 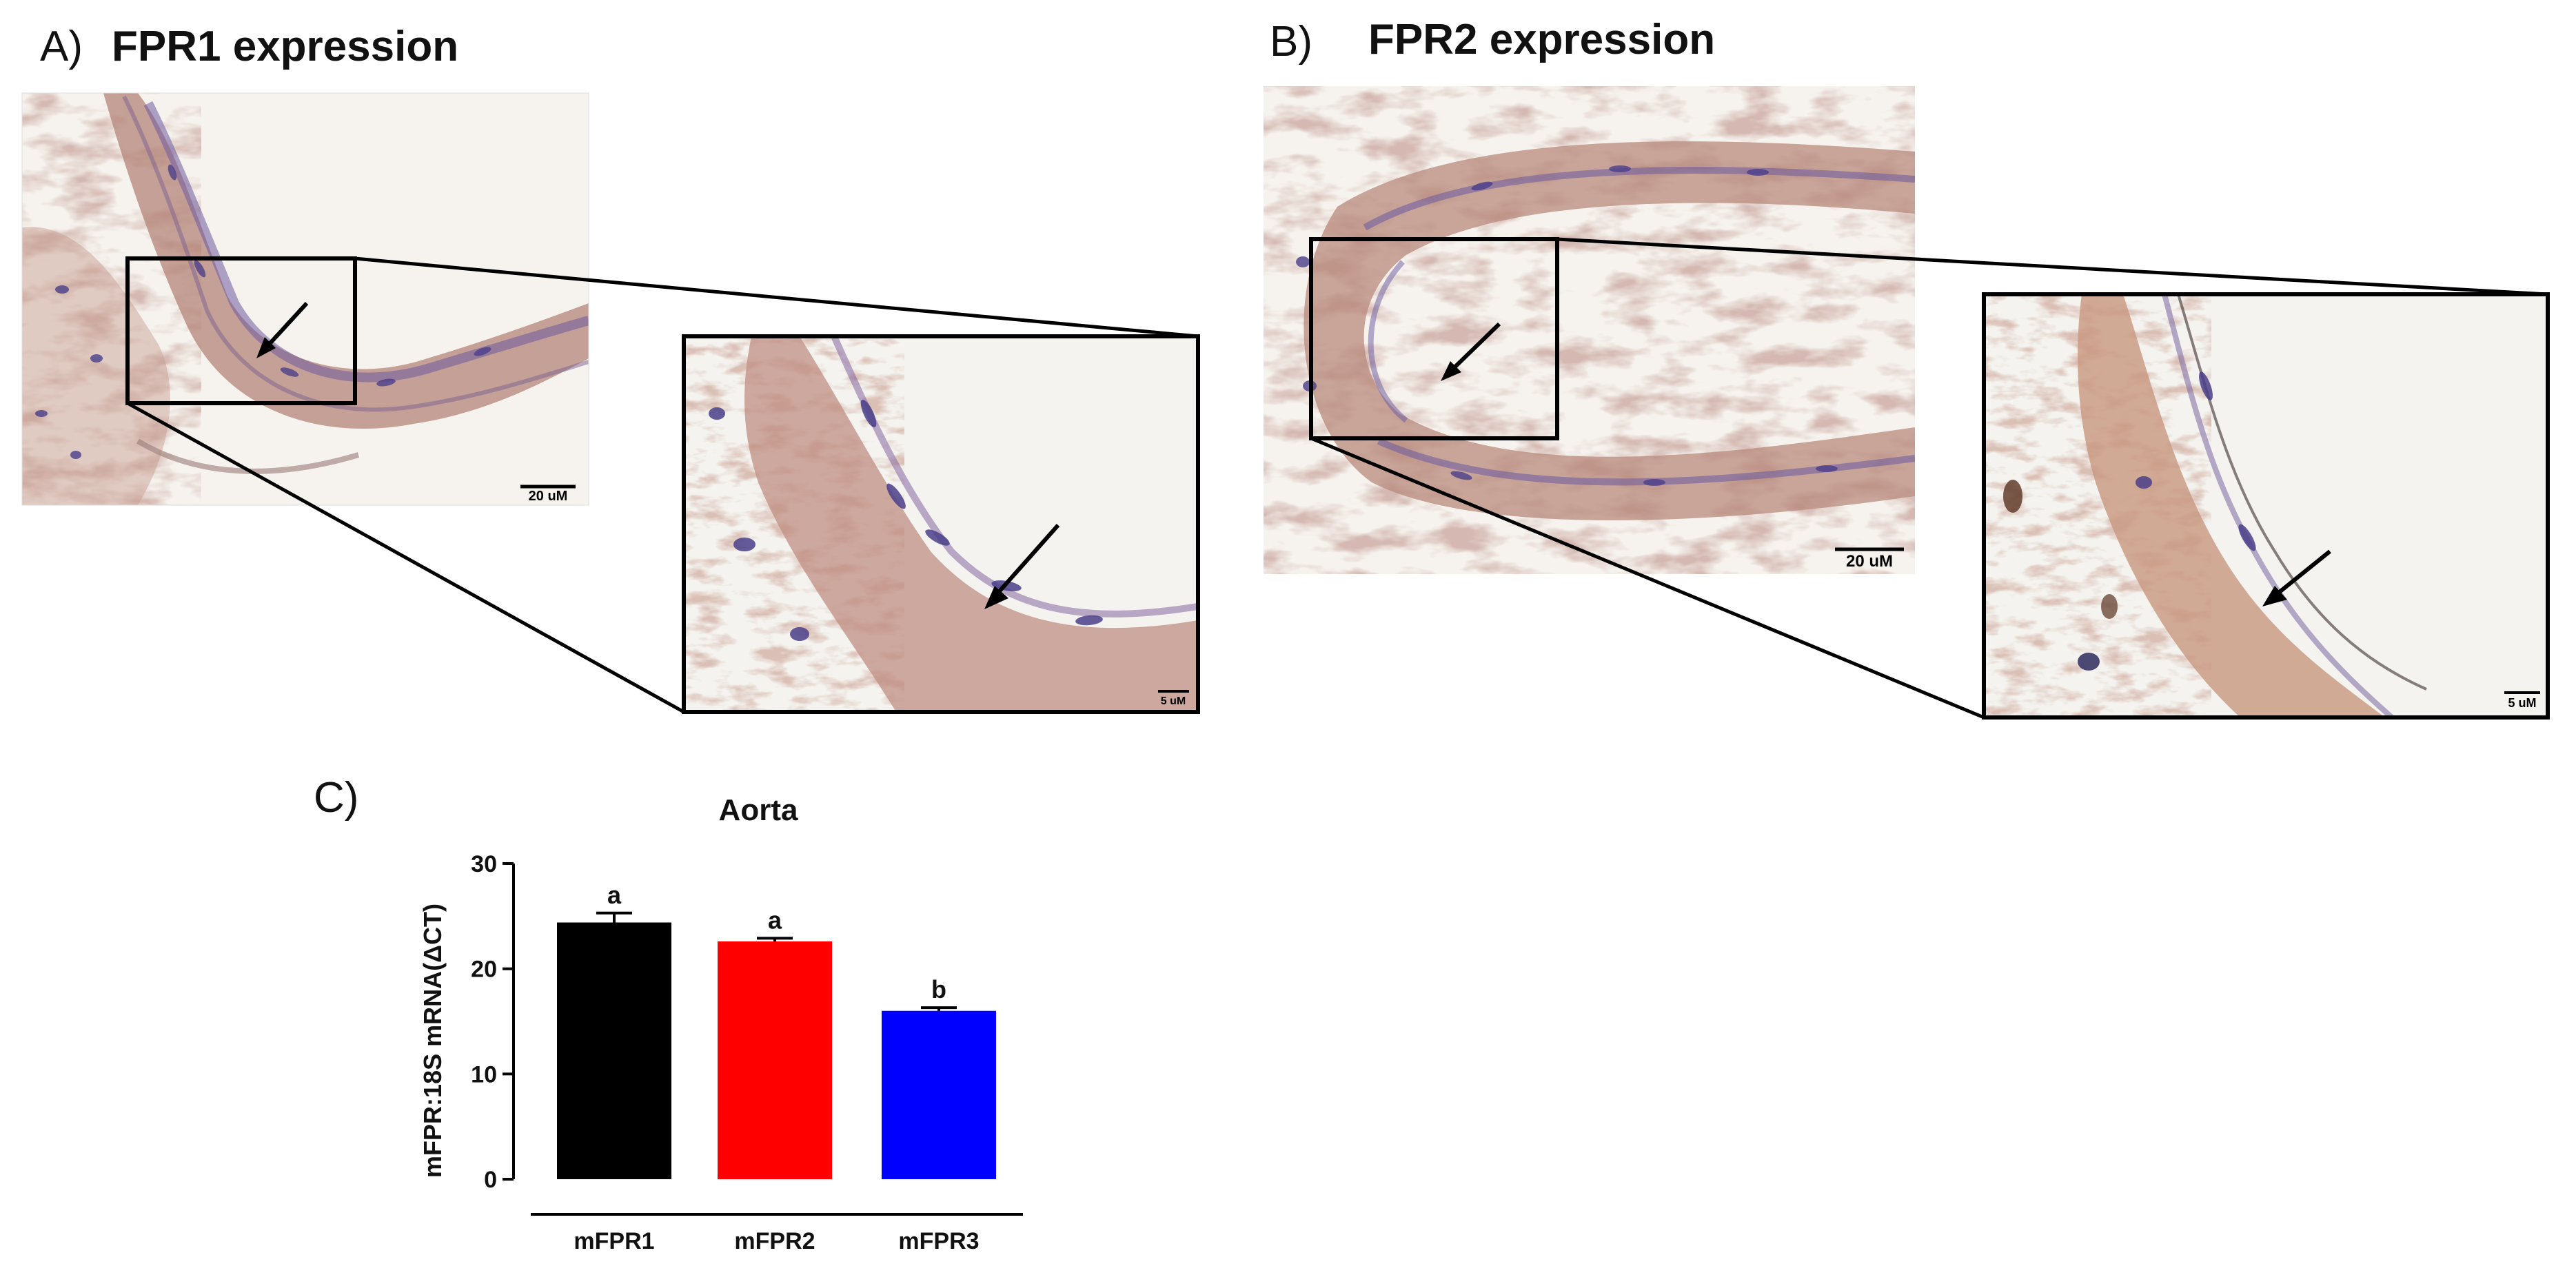 I want to click on chart-bars, so click(x=776, y=1045).